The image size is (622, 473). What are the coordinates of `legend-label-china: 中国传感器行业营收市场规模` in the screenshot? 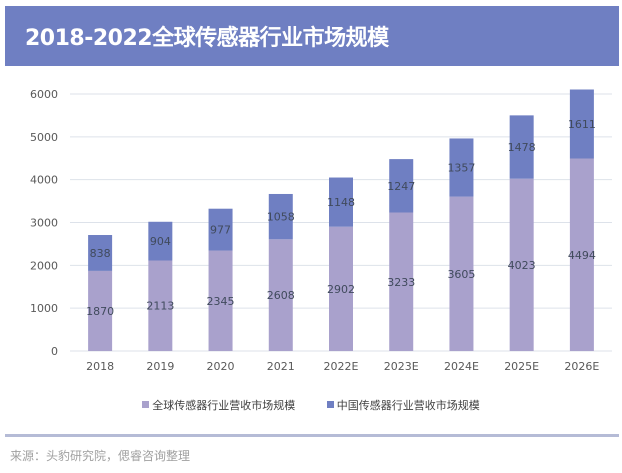 It's located at (408, 405).